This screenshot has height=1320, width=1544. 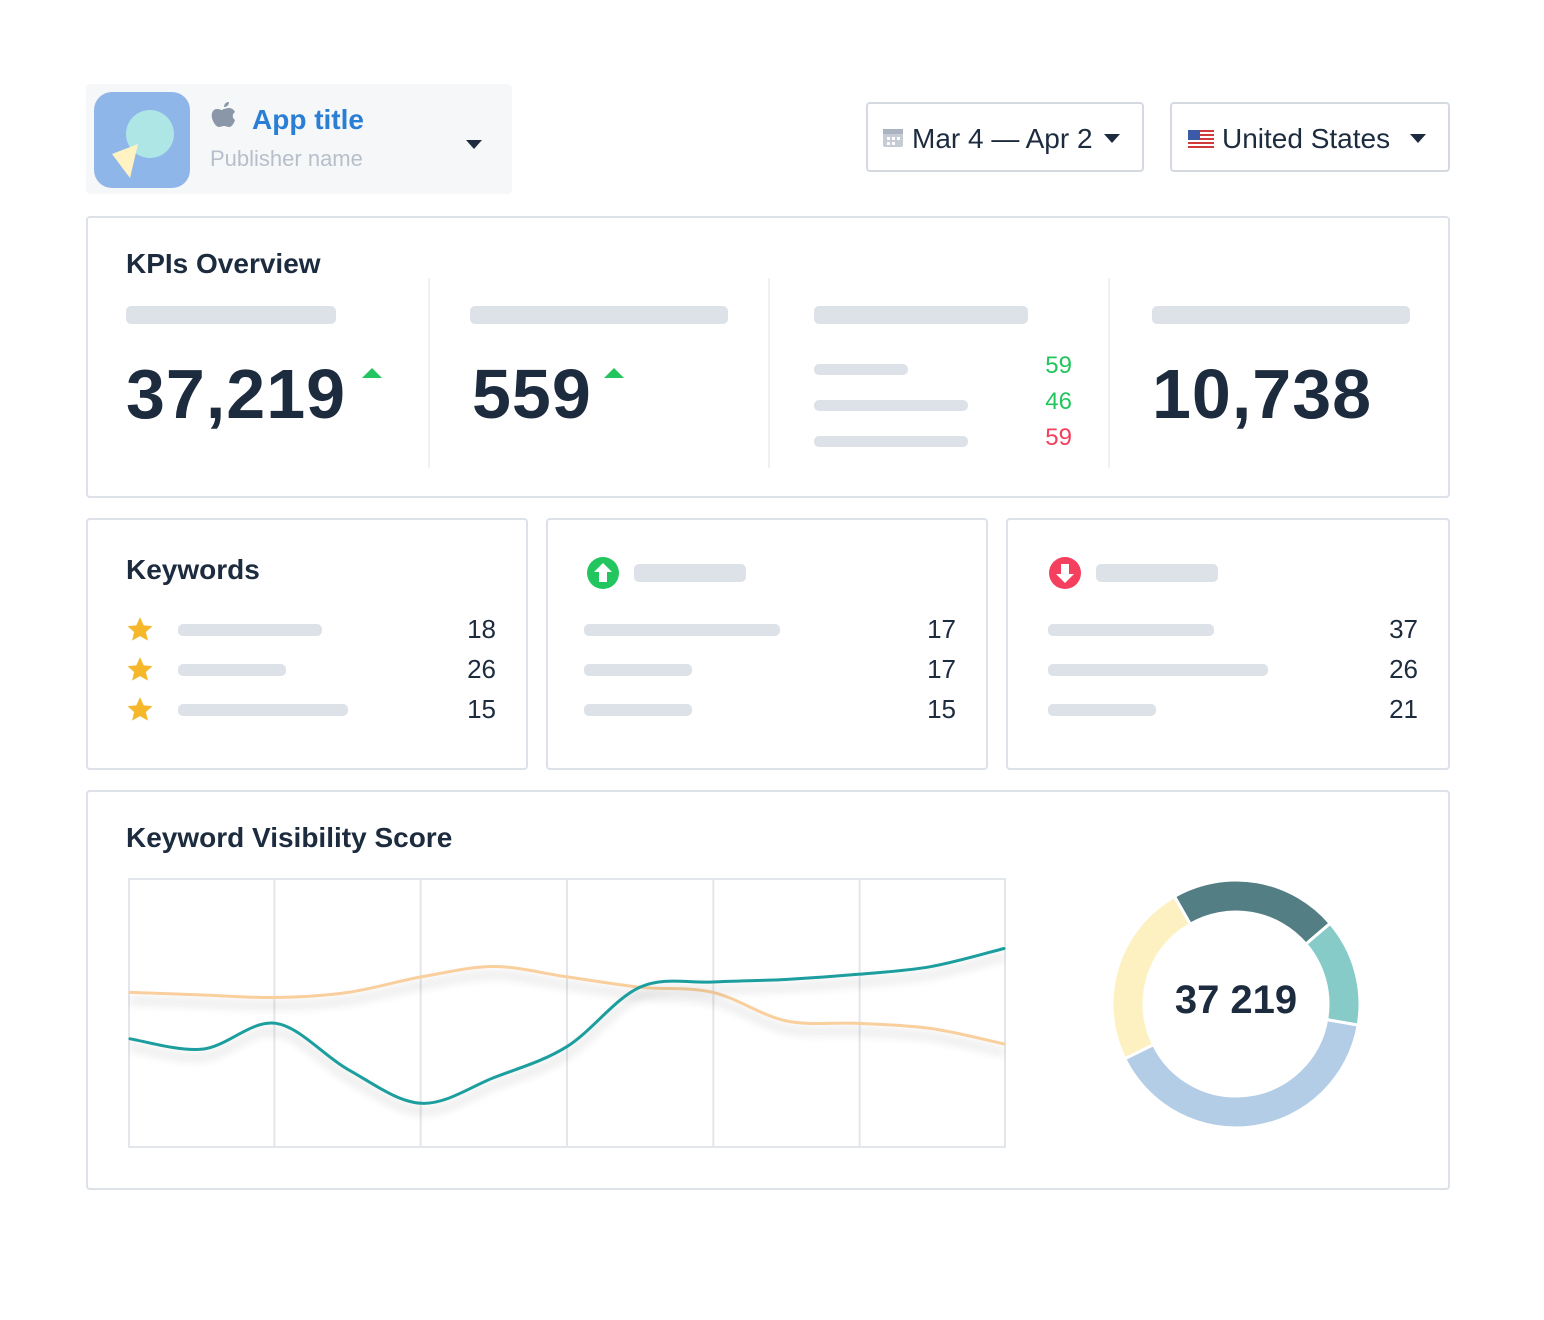 I want to click on arrow-up-circle-icon, so click(x=603, y=573).